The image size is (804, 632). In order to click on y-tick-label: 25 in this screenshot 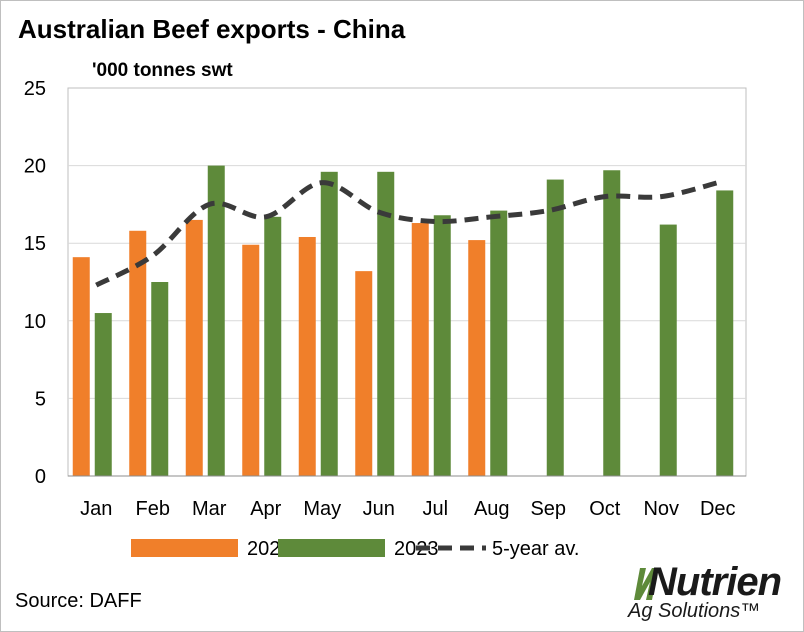, I will do `click(35, 89)`.